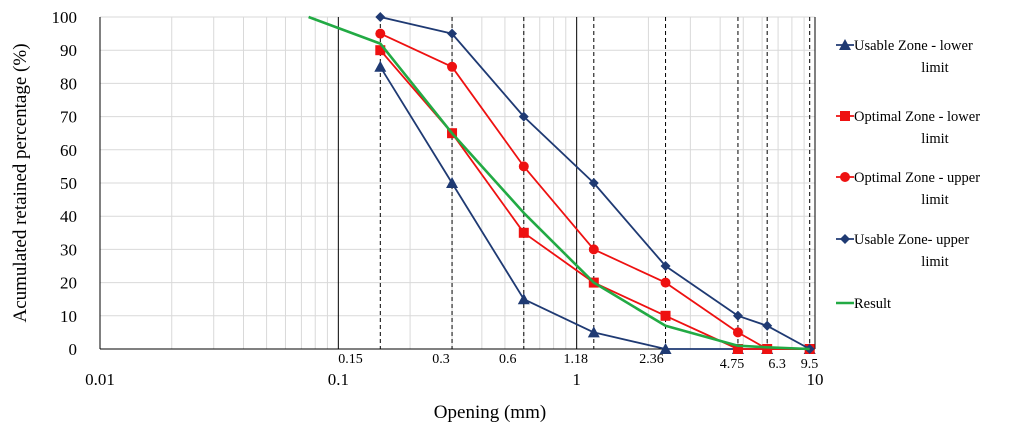 This screenshot has height=427, width=1011. What do you see at coordinates (68, 117) in the screenshot?
I see `y-tick-label: 70` at bounding box center [68, 117].